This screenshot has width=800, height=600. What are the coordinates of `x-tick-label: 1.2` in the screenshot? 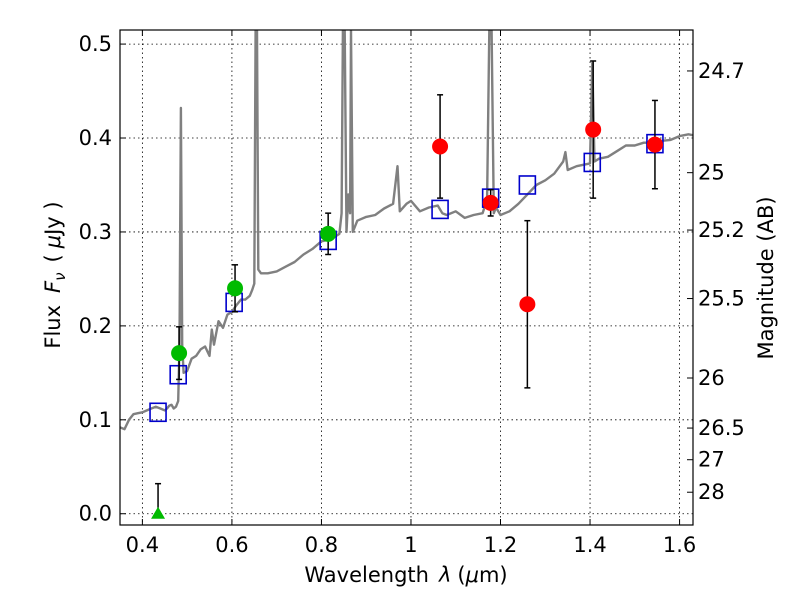 It's located at (500, 545).